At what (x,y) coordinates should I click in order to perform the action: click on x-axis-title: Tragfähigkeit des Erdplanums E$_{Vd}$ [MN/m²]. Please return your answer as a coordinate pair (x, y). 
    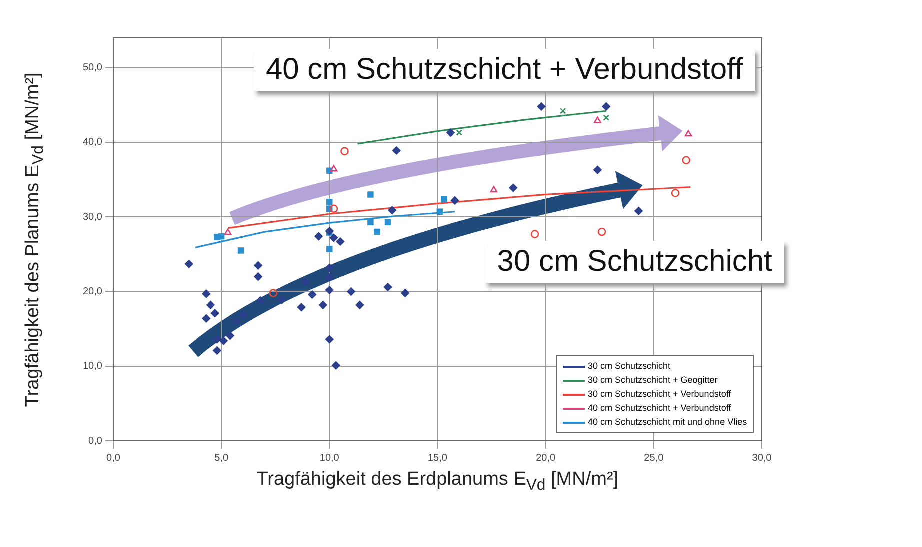
    Looking at the image, I should click on (437, 482).